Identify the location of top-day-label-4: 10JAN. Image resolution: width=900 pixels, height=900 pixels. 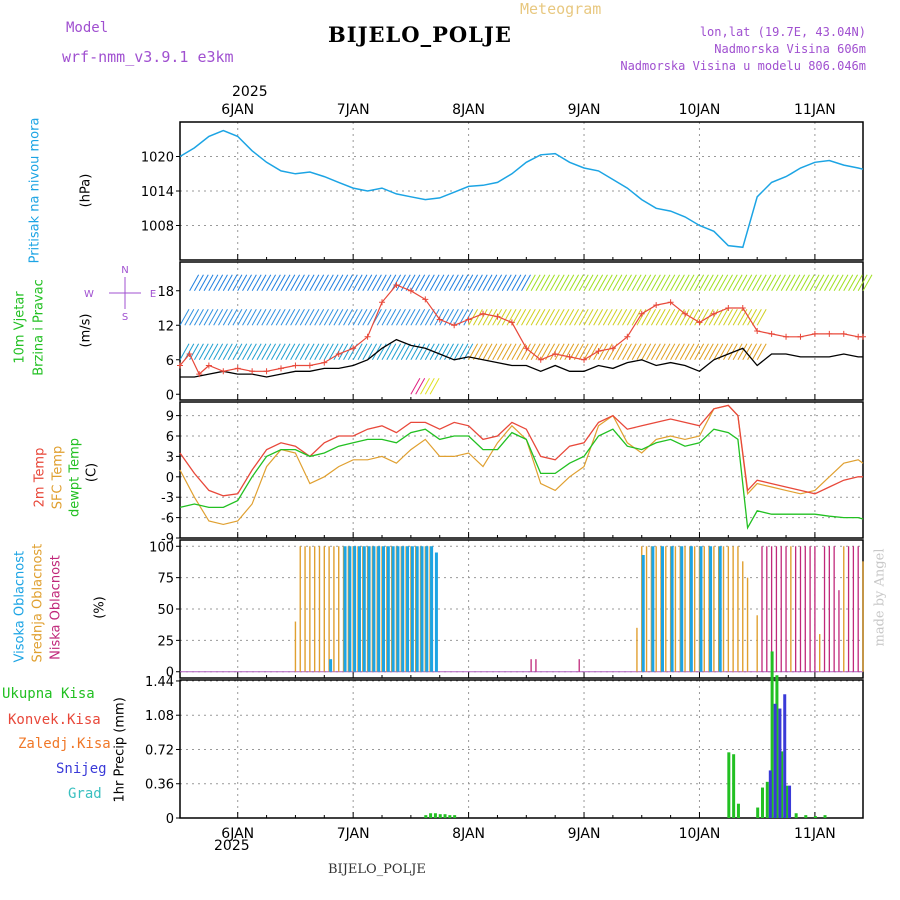
(700, 110).